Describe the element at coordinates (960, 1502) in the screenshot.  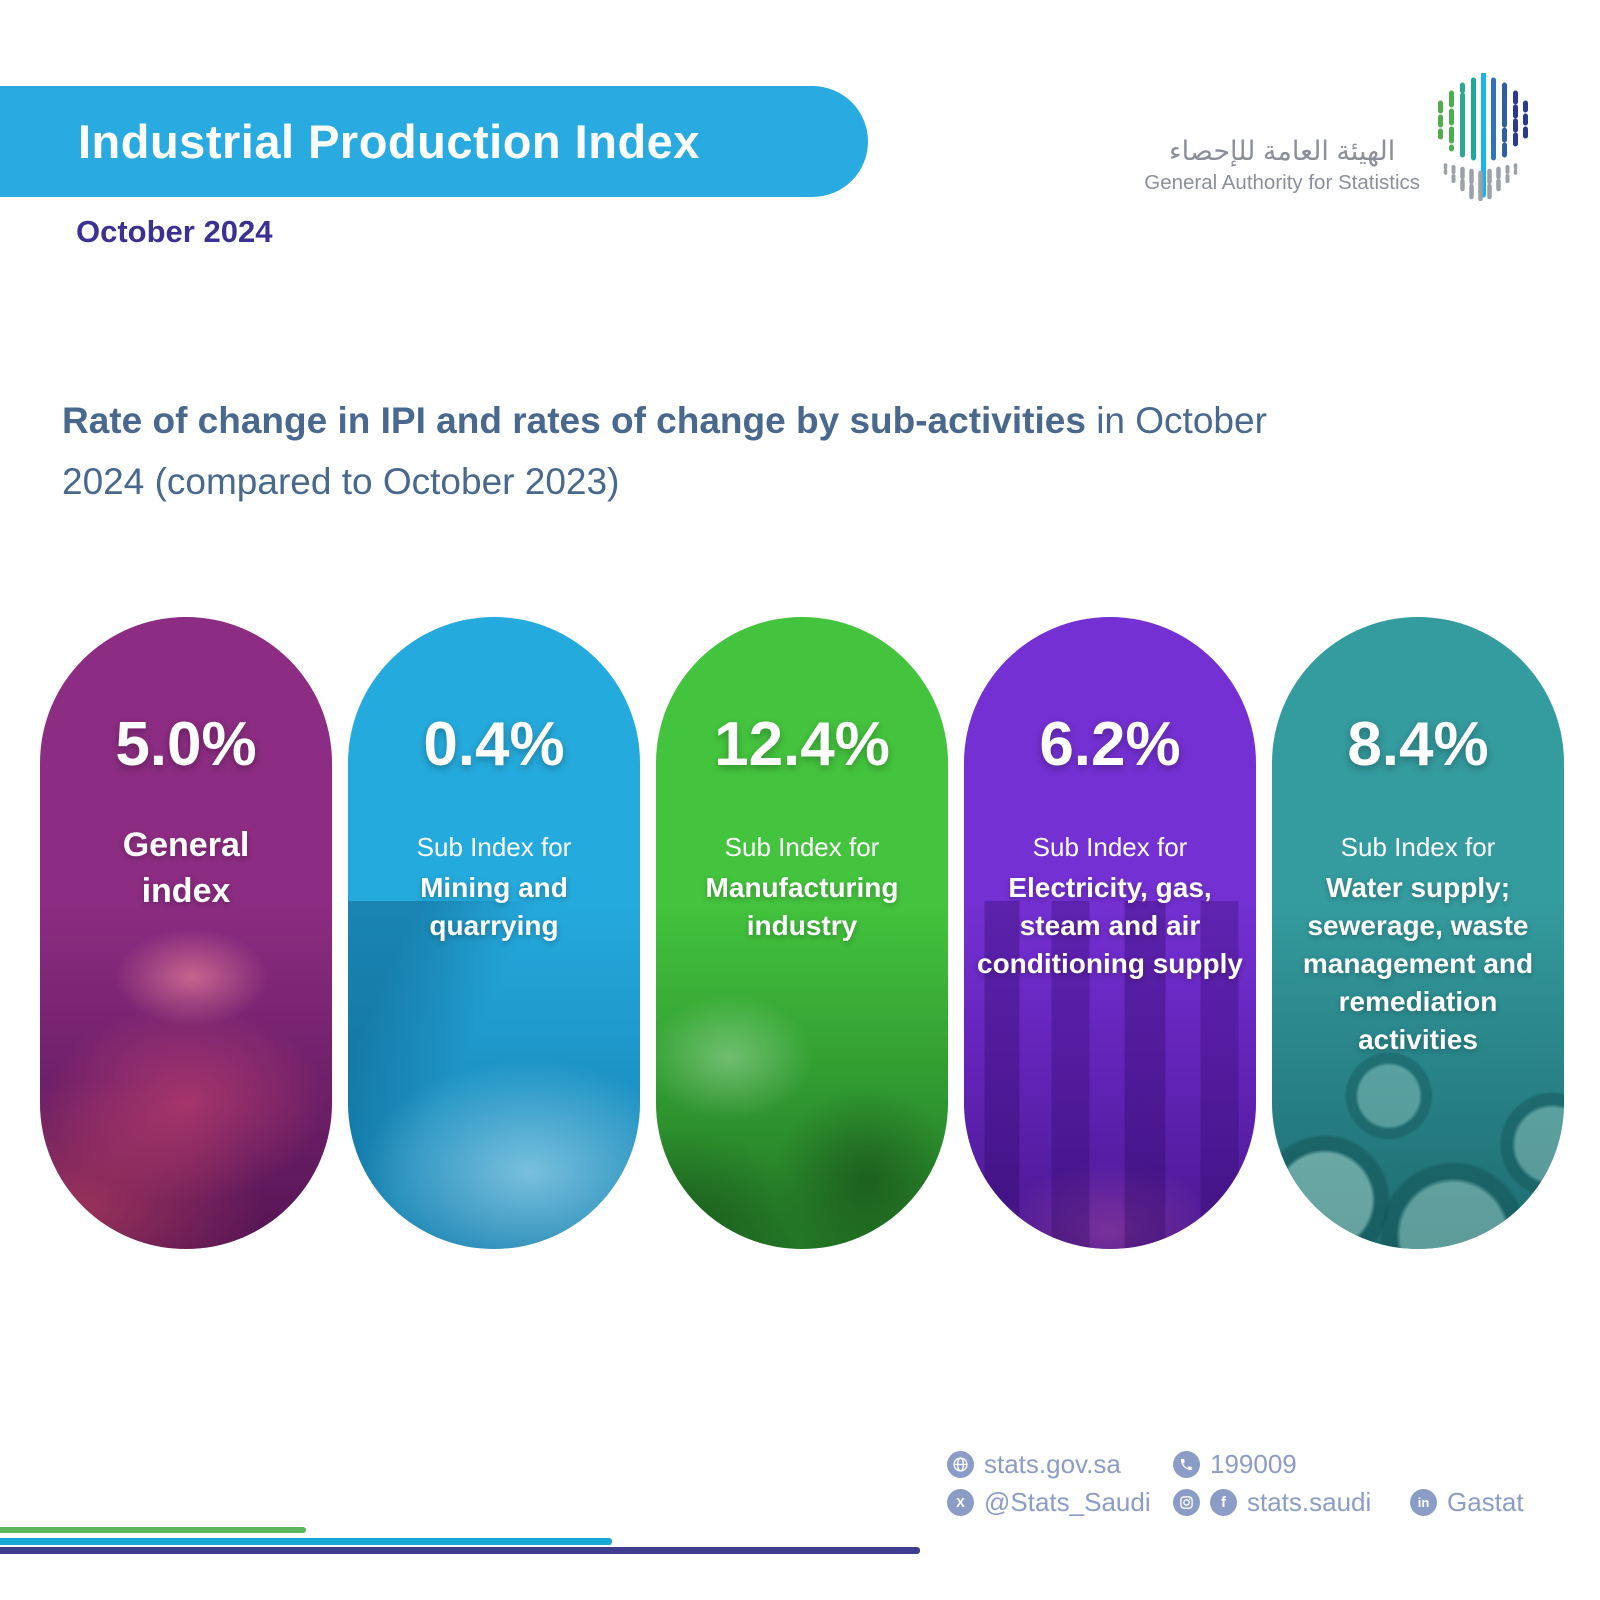
I see `x-icon: X` at that location.